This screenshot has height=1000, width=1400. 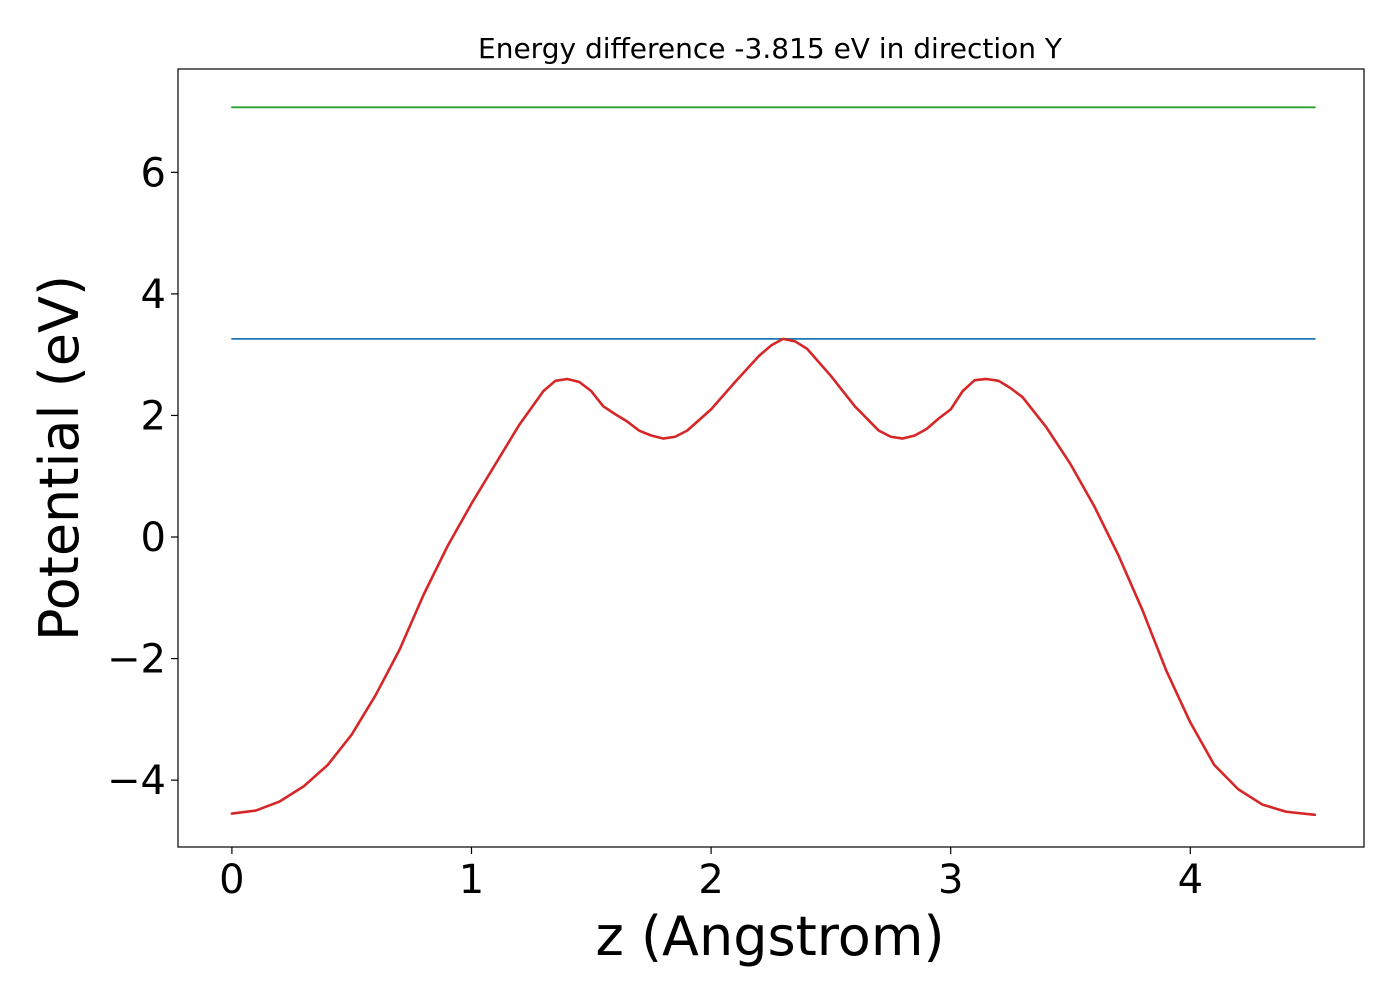 I want to click on x-tick-label: 4, so click(x=1190, y=880).